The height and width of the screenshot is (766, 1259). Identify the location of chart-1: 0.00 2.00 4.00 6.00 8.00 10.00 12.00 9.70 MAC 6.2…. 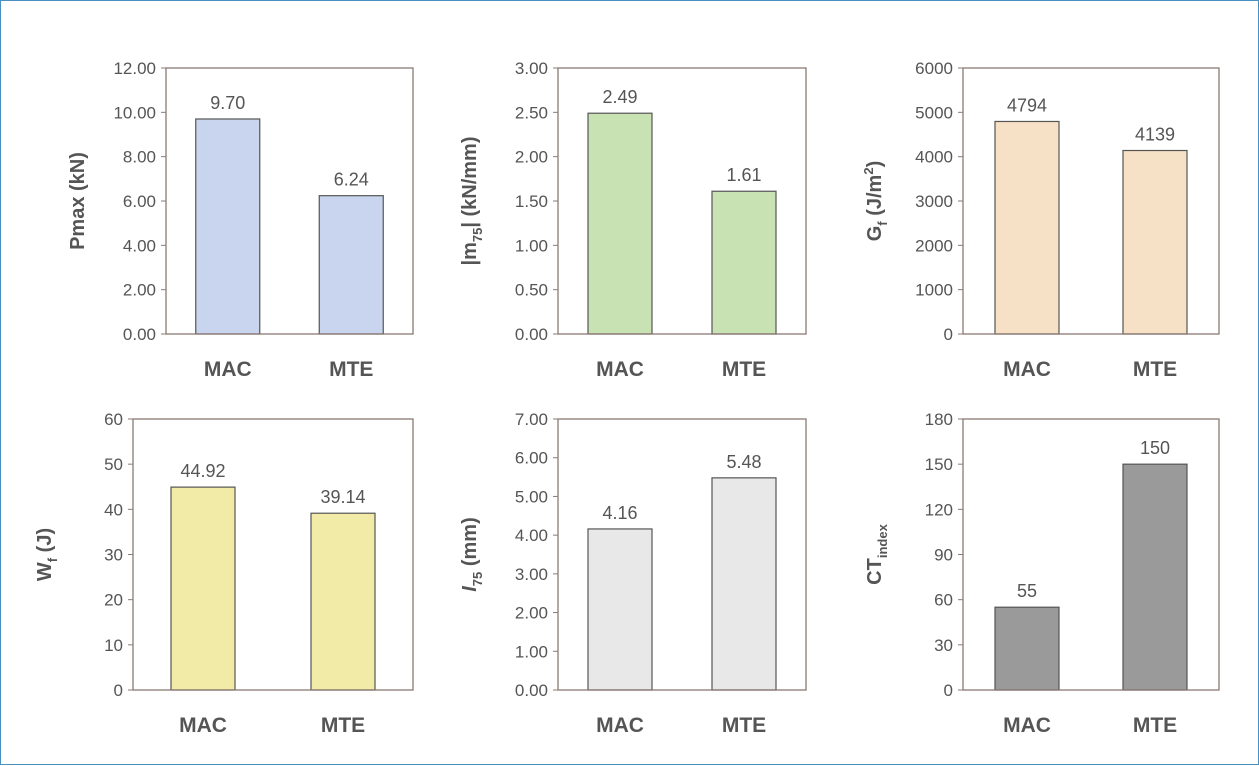
(240, 220).